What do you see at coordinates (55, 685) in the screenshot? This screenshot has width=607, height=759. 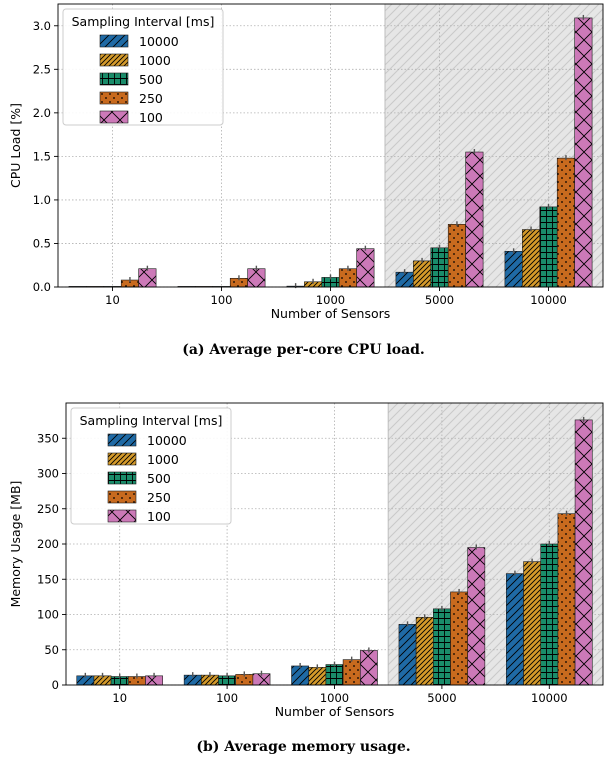 I see `y-tick-label: 0` at bounding box center [55, 685].